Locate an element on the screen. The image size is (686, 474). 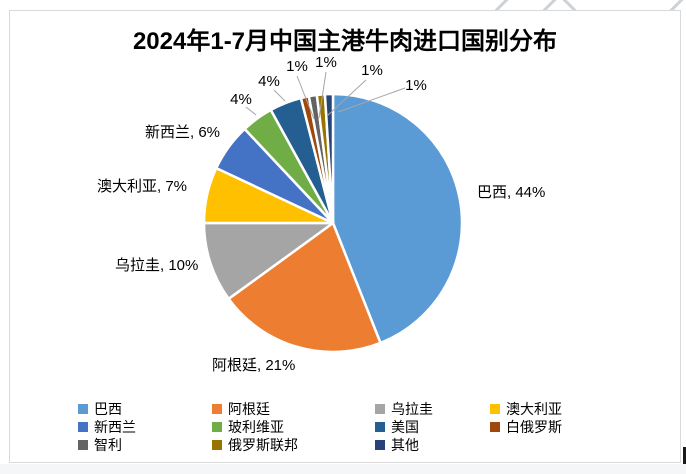
data-label-4: 新西兰, 6% is located at coordinates (183, 132).